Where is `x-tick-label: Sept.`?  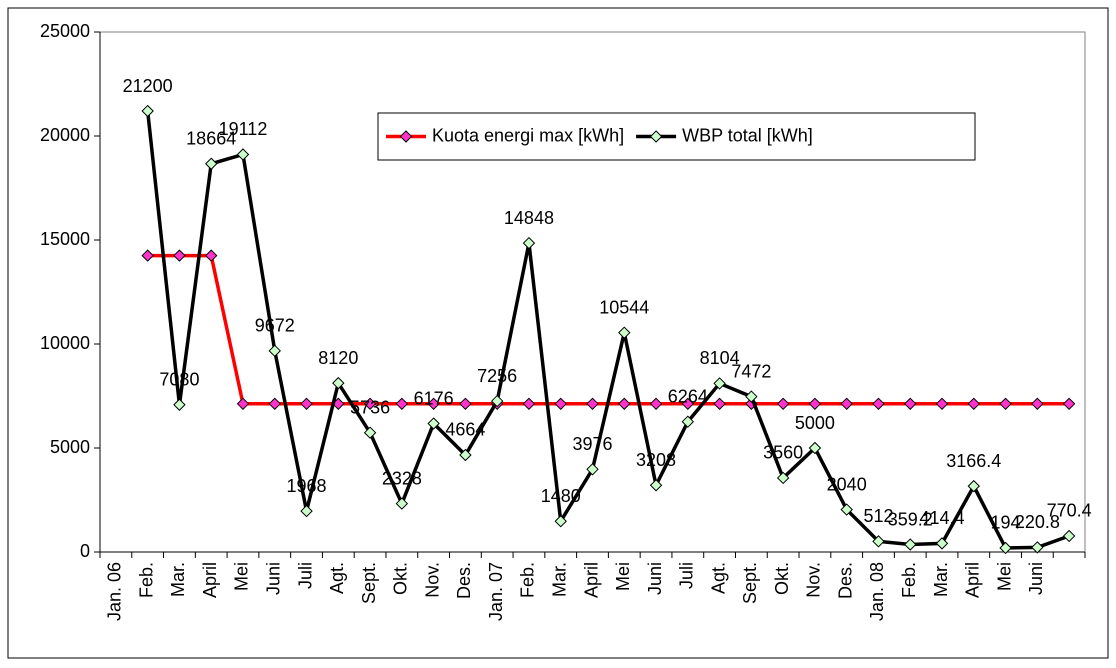
x-tick-label: Sept. is located at coordinates (750, 583).